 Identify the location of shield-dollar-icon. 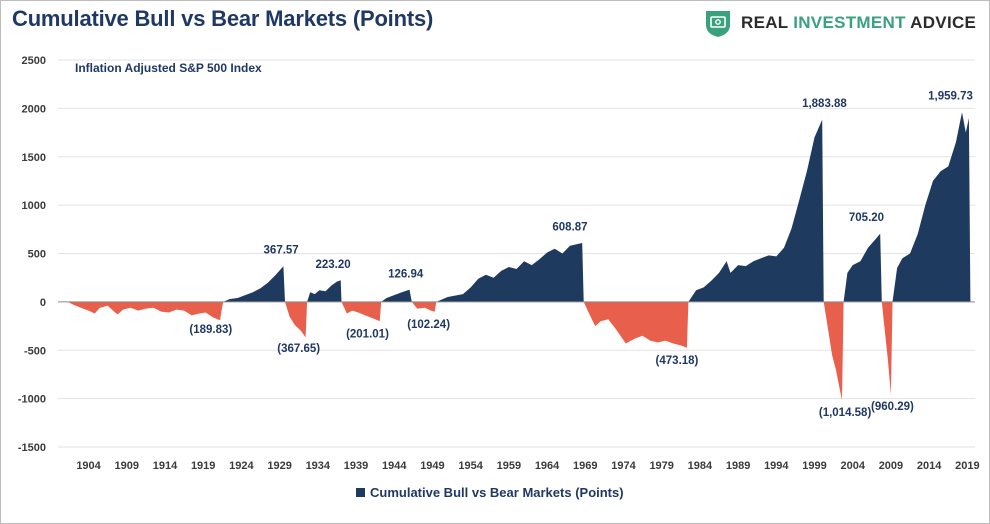
(718, 24).